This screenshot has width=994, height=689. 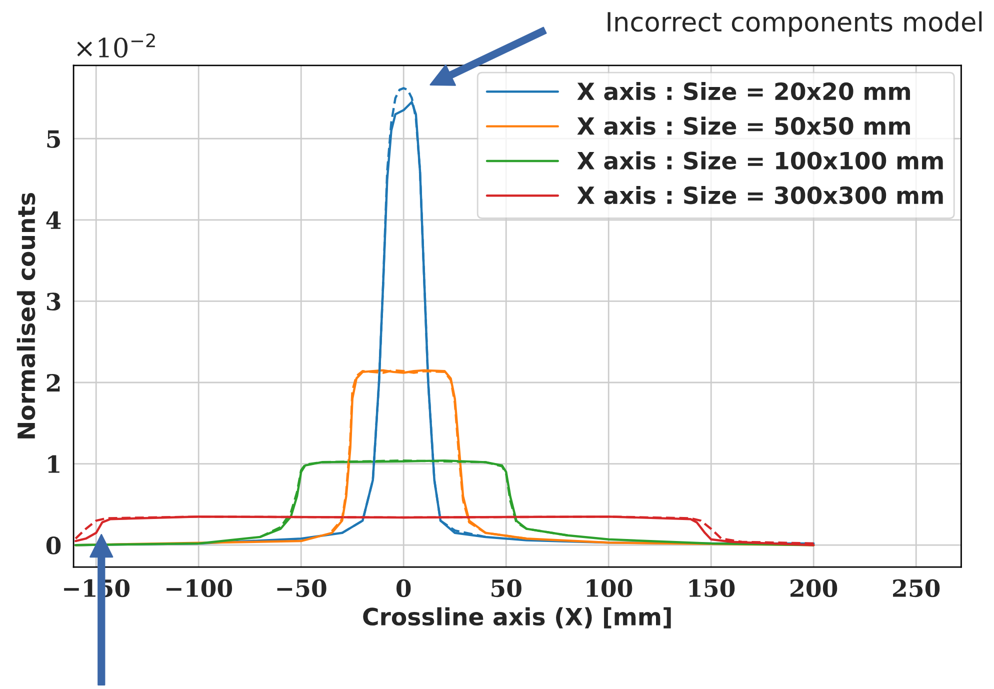 What do you see at coordinates (814, 588) in the screenshot?
I see `x-tick-label: 200` at bounding box center [814, 588].